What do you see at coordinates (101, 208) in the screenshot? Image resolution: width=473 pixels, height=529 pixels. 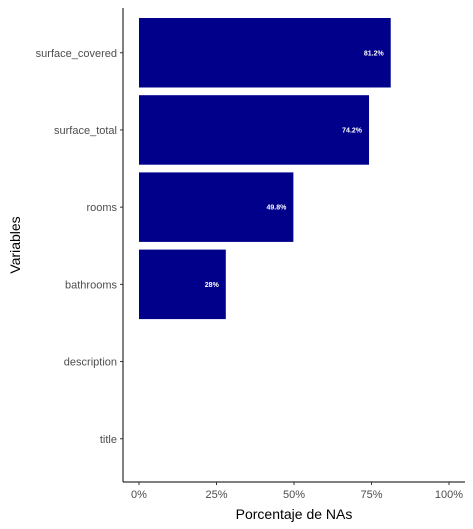 I see `y-tick-label-rooms: rooms` at bounding box center [101, 208].